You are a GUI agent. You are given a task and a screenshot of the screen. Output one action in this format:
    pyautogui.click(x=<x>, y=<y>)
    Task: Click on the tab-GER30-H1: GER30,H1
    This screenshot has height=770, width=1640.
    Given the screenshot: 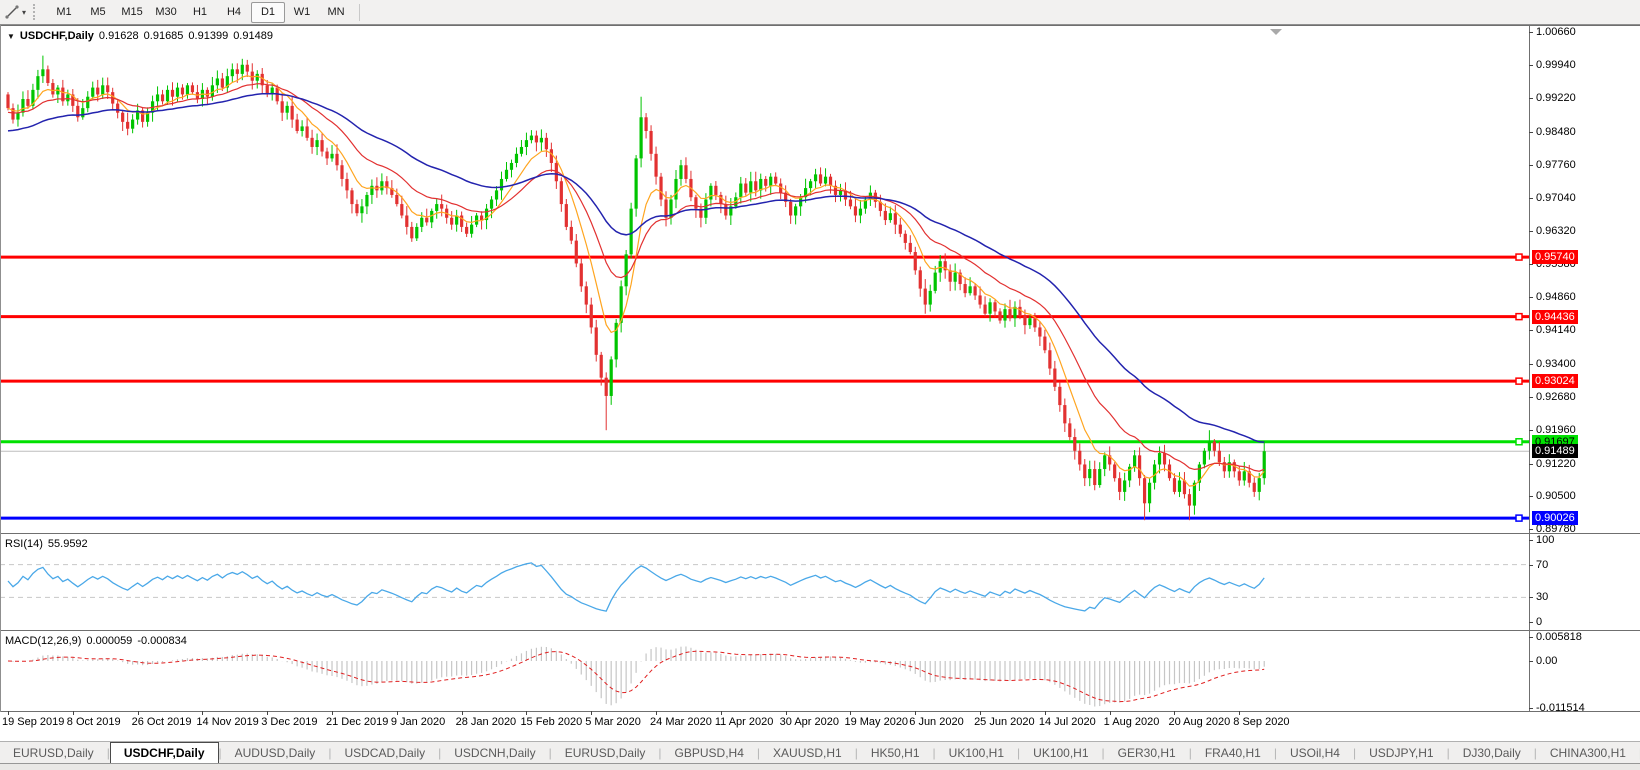 What is the action you would take?
    pyautogui.click(x=1146, y=752)
    